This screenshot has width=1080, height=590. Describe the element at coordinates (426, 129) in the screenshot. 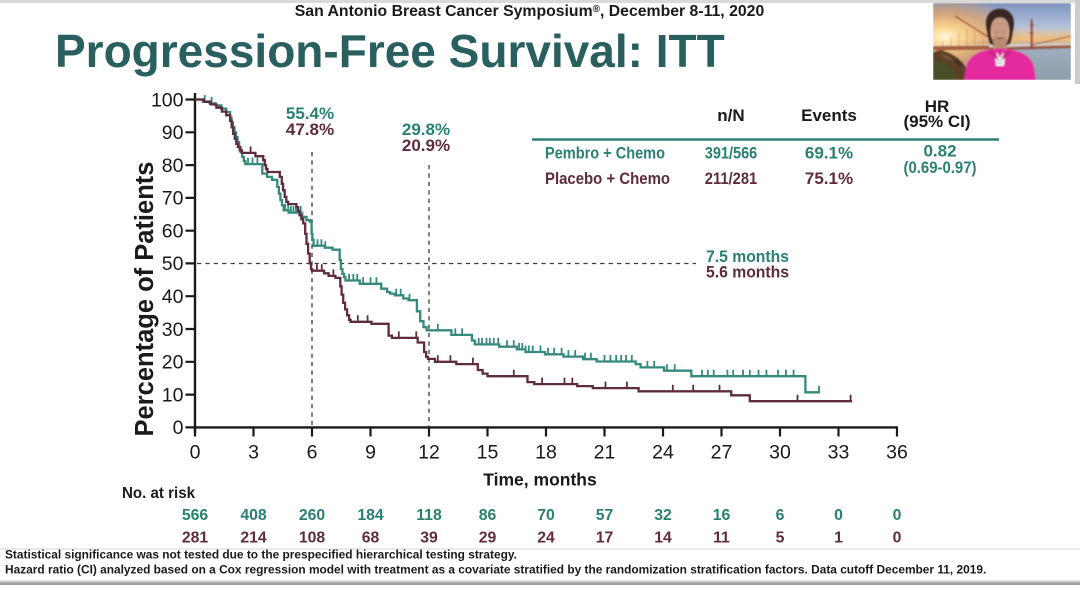

I see `svg-text: 29.8%` at that location.